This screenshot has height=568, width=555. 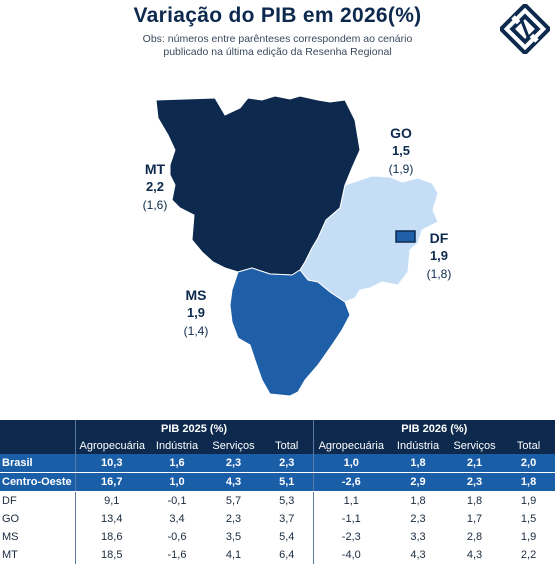 I want to click on row-name: DF, so click(x=37, y=500).